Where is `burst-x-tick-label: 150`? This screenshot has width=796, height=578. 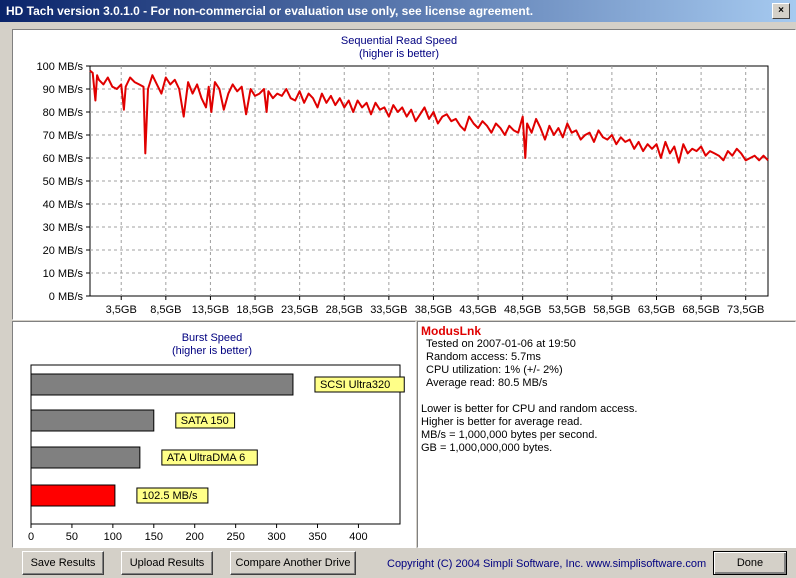 burst-x-tick-label: 150 is located at coordinates (154, 537).